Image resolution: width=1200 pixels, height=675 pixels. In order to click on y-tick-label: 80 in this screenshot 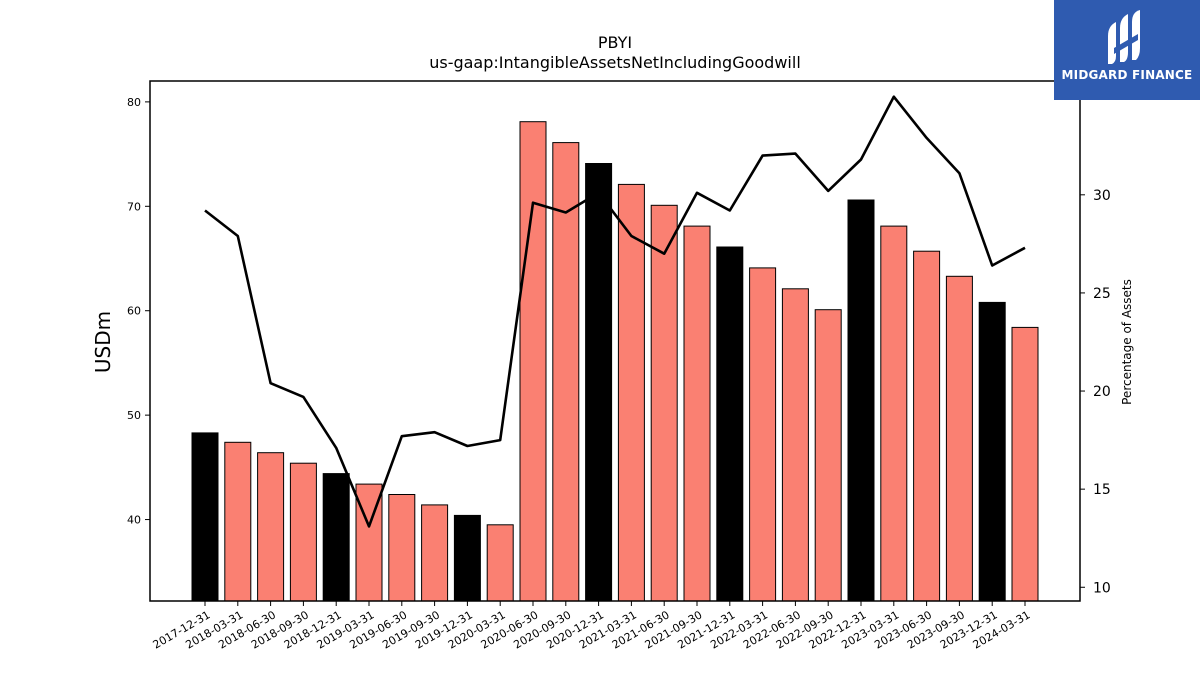, I will do `click(134, 102)`.